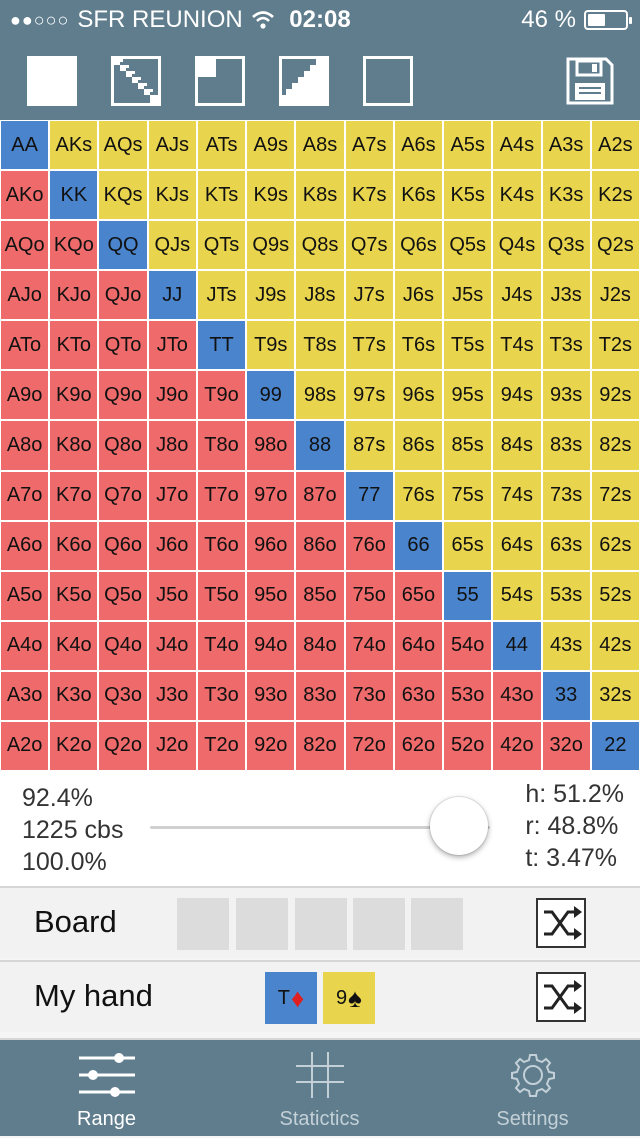  What do you see at coordinates (52, 81) in the screenshot?
I see `select-all-tool` at bounding box center [52, 81].